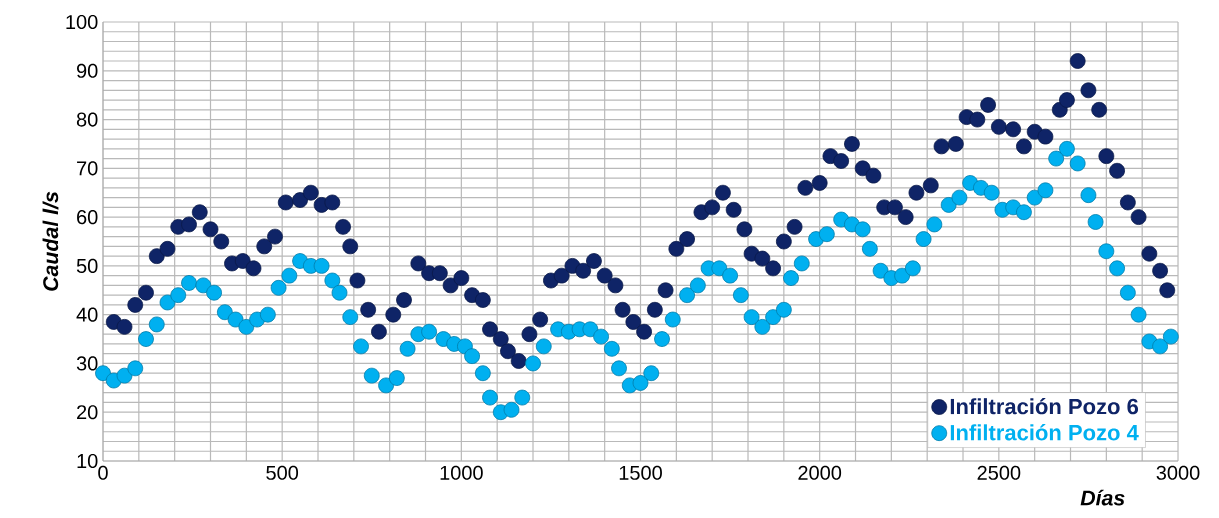 This screenshot has height=518, width=1219. Describe the element at coordinates (1044, 406) in the screenshot. I see `legend-label: Infiltración Pozo 6` at that location.